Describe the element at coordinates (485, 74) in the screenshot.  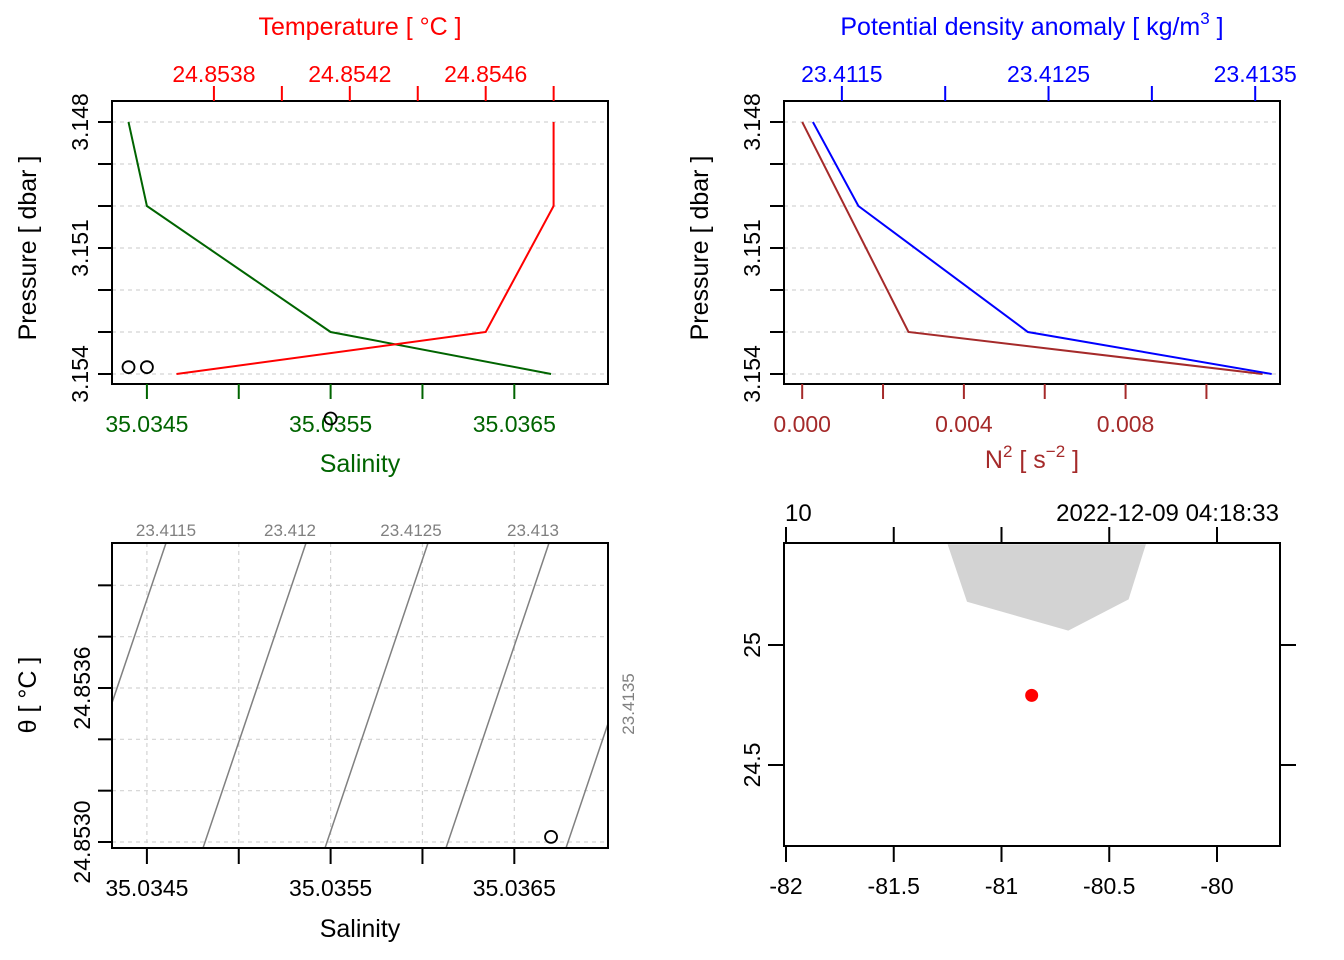
I see `top-axis-tick-label: 24.8546` at that location.